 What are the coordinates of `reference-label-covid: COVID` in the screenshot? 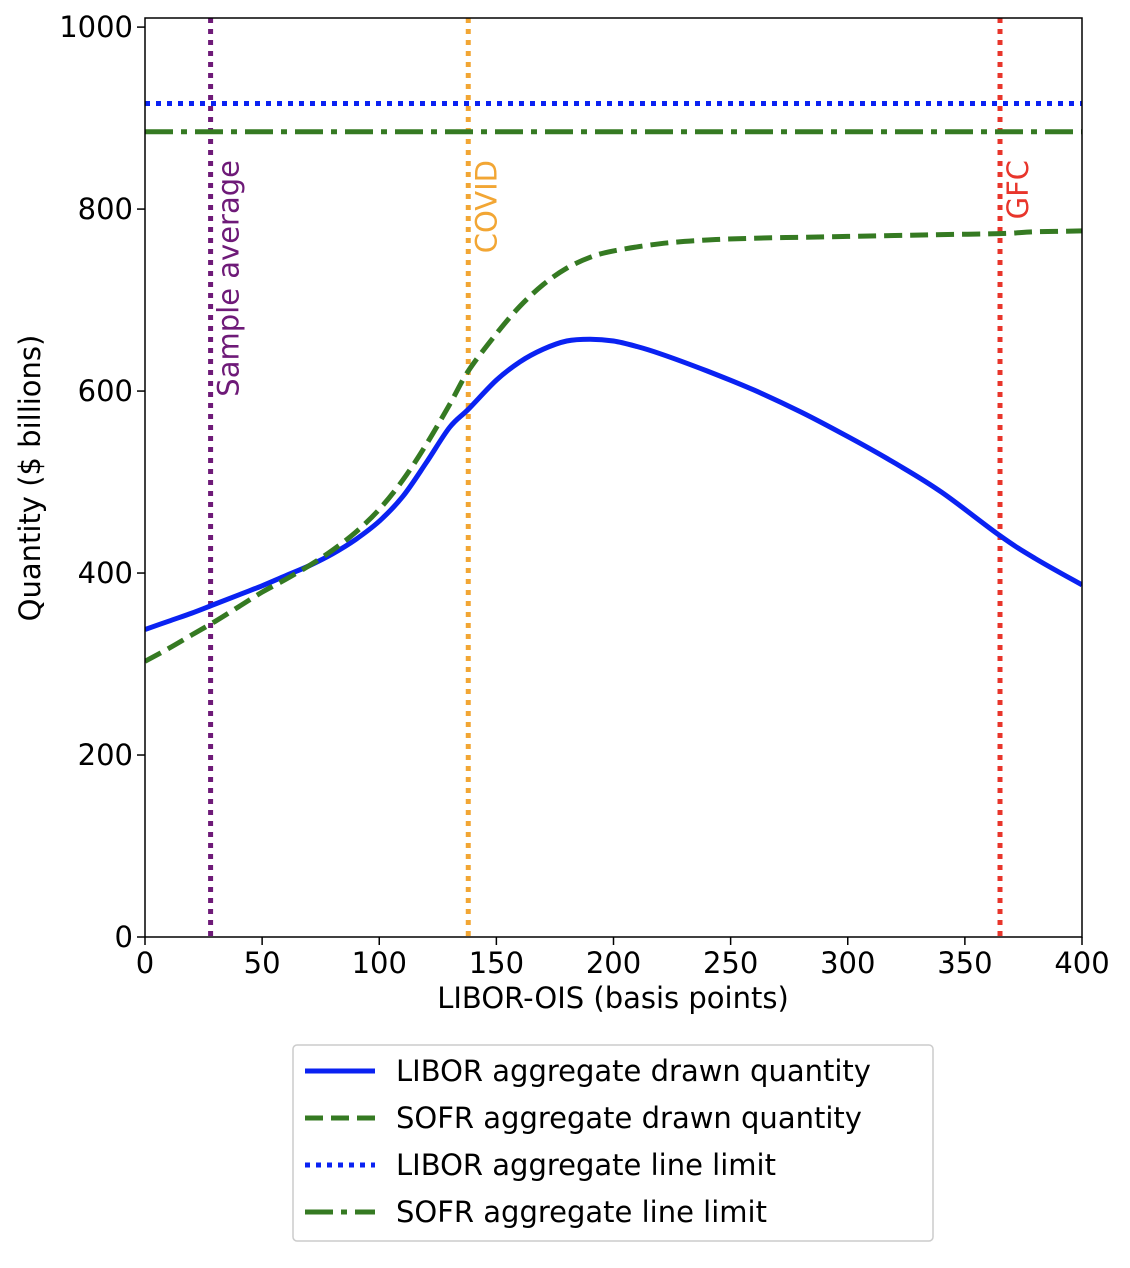 It's located at (486, 206).